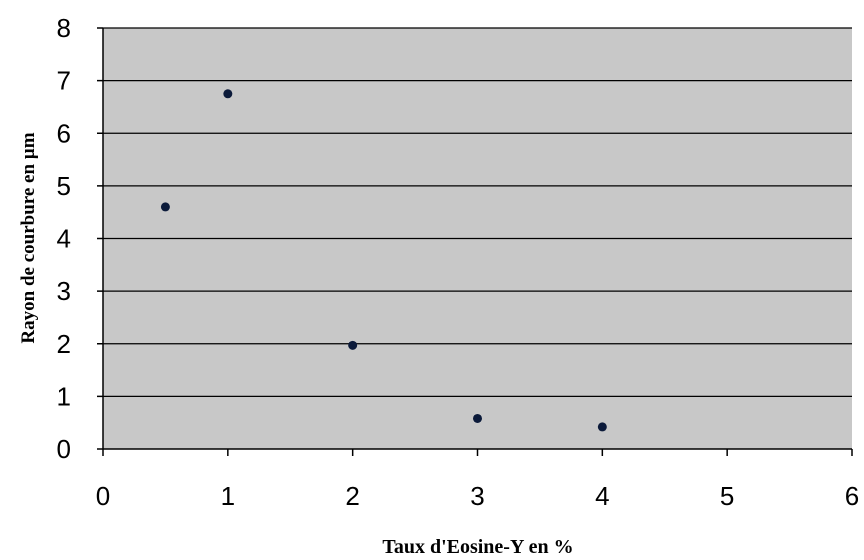 Image resolution: width=864 pixels, height=560 pixels. Describe the element at coordinates (852, 496) in the screenshot. I see `x-tick-label: 6` at that location.